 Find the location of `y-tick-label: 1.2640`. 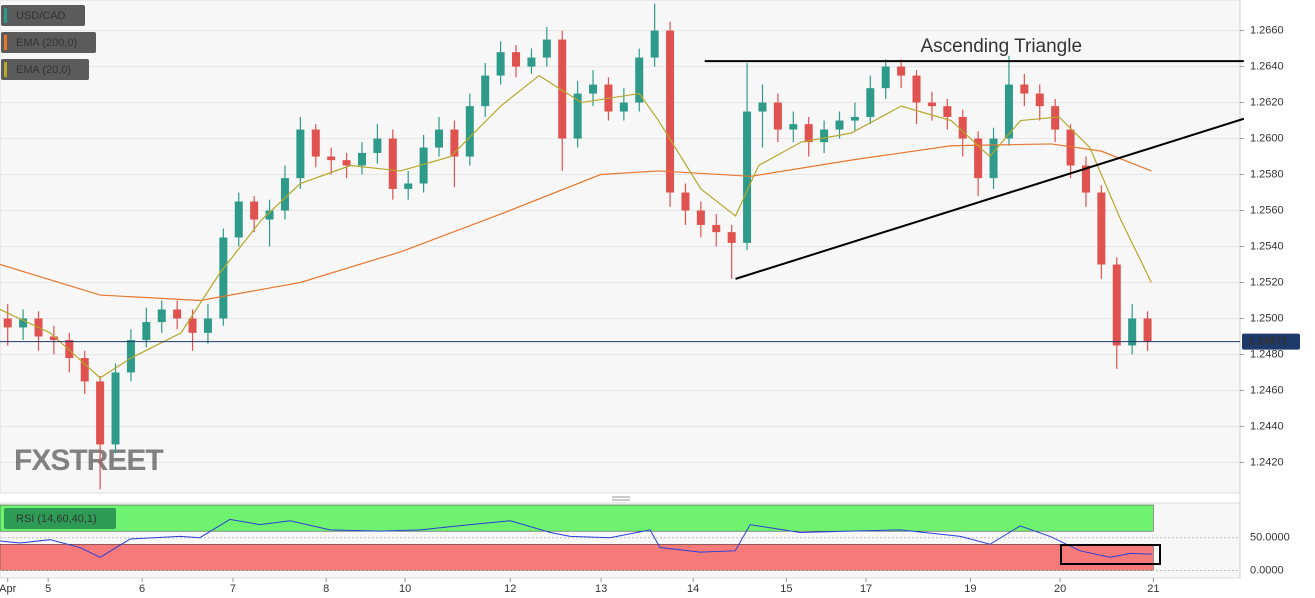

y-tick-label: 1.2640 is located at coordinates (1267, 66).